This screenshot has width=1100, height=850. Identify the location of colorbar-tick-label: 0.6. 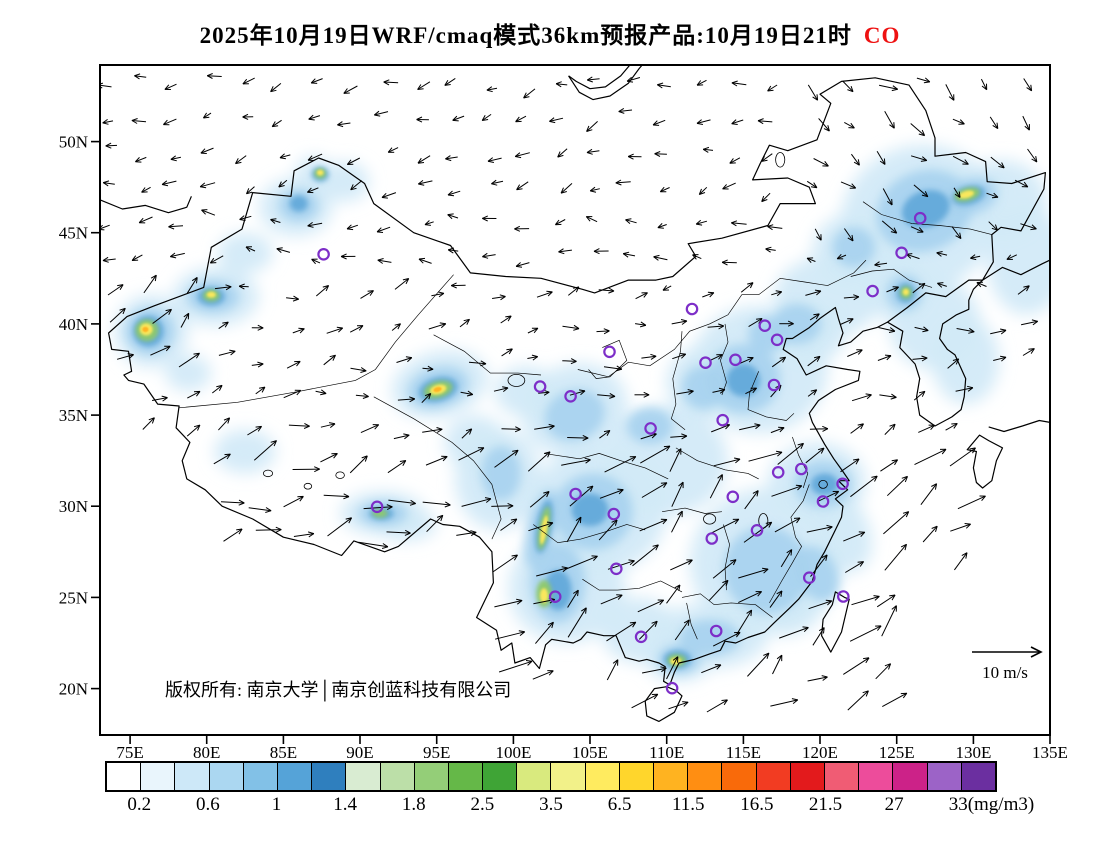
(208, 804).